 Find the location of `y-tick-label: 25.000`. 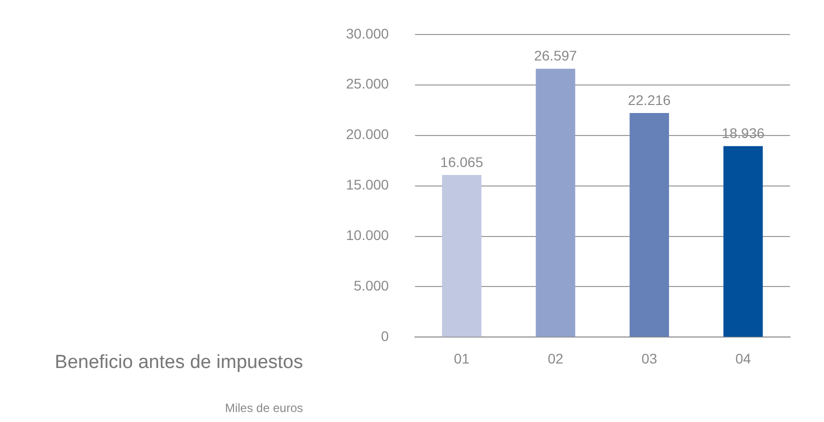

y-tick-label: 25.000 is located at coordinates (368, 84).